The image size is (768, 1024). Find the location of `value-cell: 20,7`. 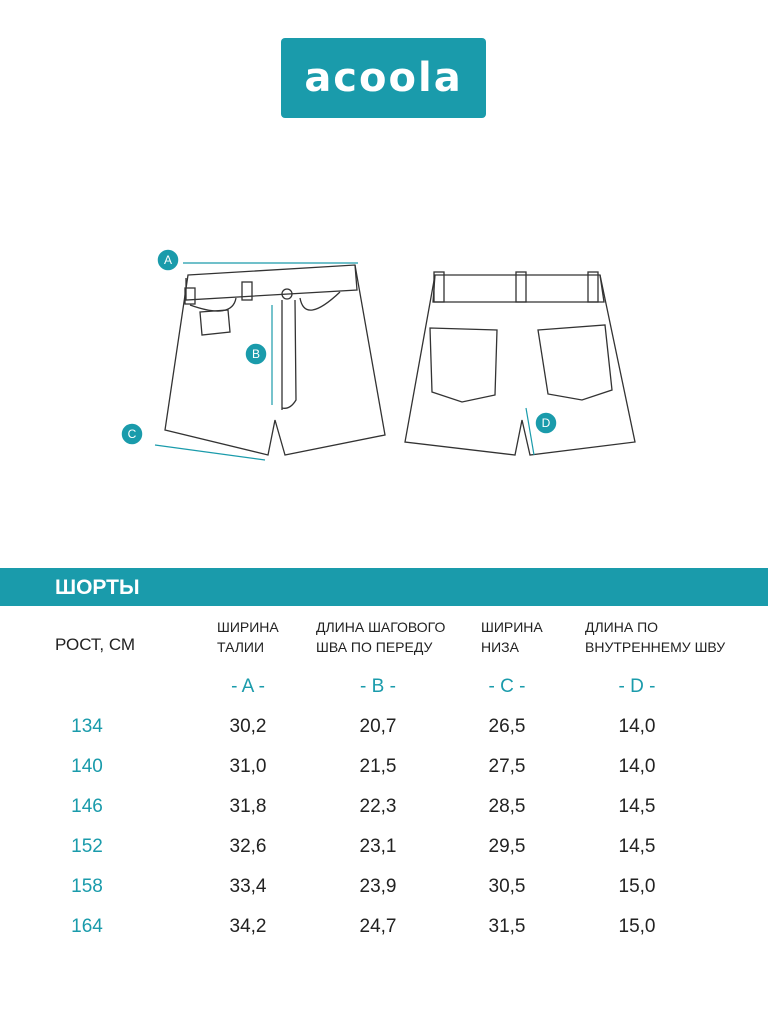

value-cell: 20,7 is located at coordinates (378, 726).